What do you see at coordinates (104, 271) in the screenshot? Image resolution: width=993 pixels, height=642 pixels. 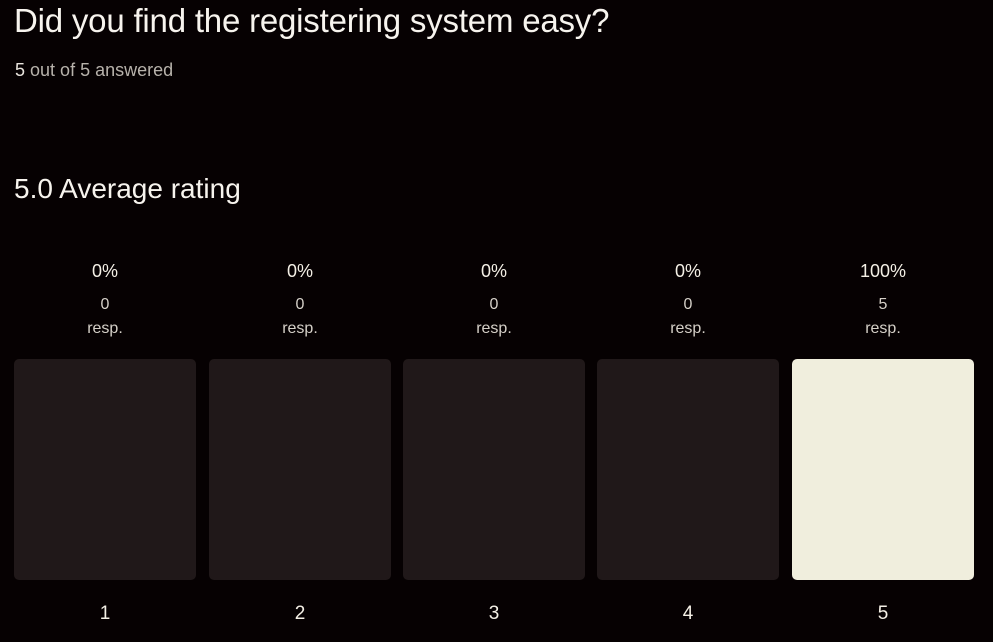 I see `rating-1-percent: 0%` at bounding box center [104, 271].